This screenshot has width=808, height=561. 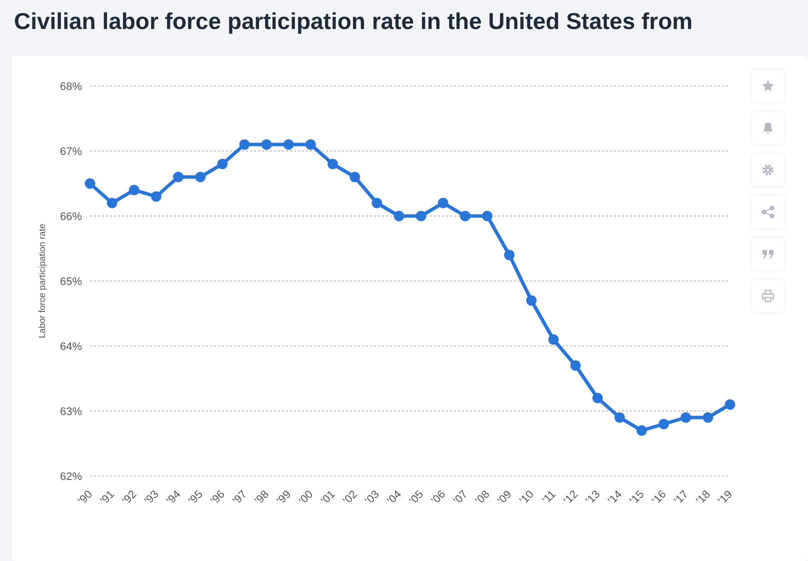 What do you see at coordinates (659, 498) in the screenshot?
I see `x-tick-label: '16` at bounding box center [659, 498].